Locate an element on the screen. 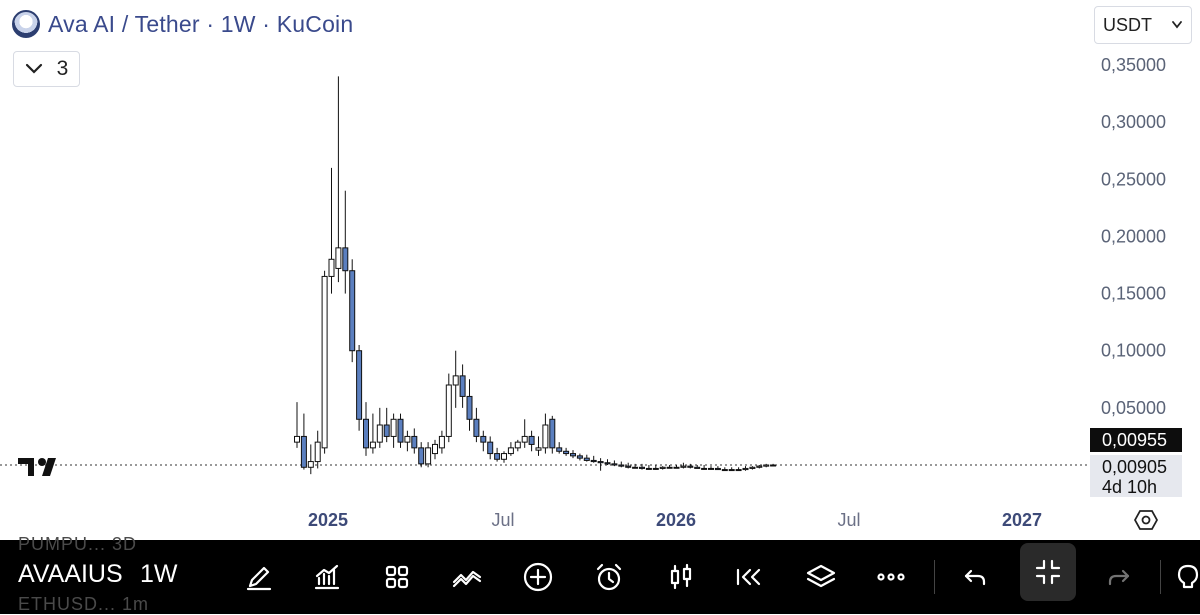  more-icon is located at coordinates (891, 577).